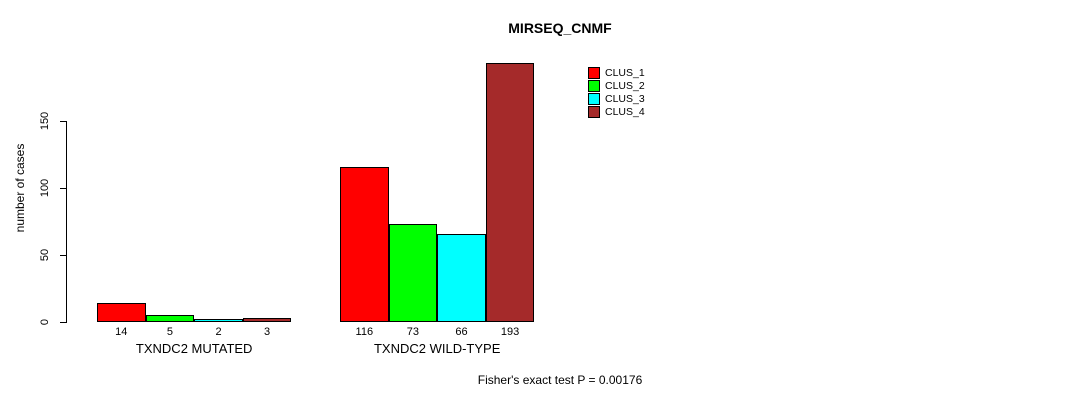 This screenshot has height=400, width=1090. What do you see at coordinates (194, 348) in the screenshot?
I see `x-category-label: TXNDC2 MUTATED` at bounding box center [194, 348].